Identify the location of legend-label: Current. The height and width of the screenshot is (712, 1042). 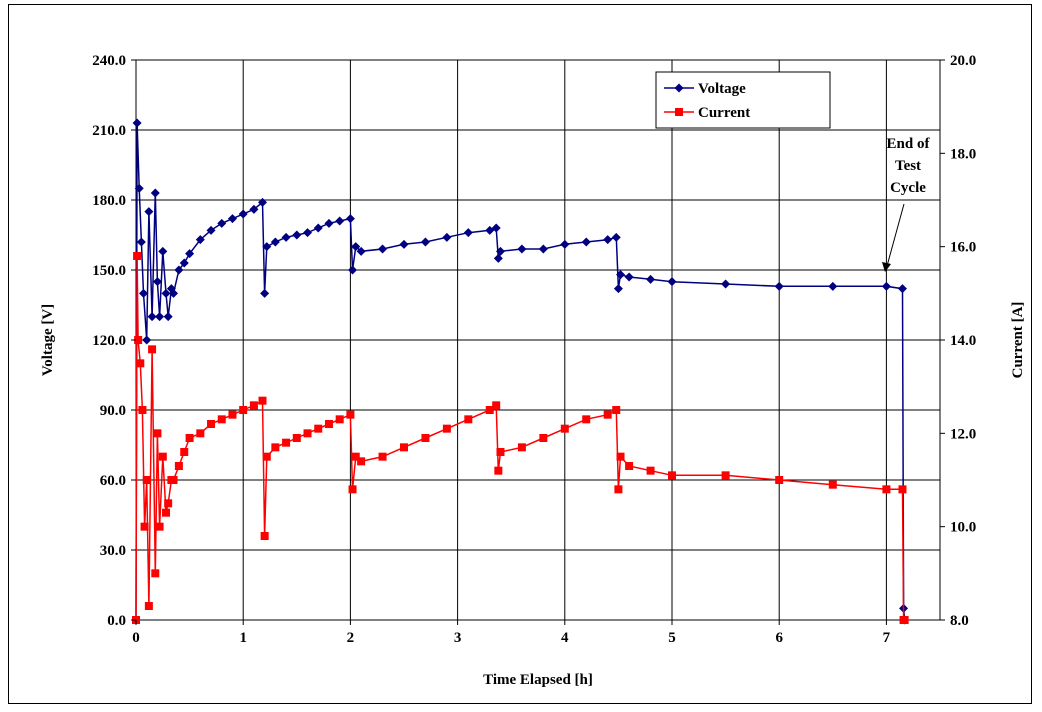
(724, 113).